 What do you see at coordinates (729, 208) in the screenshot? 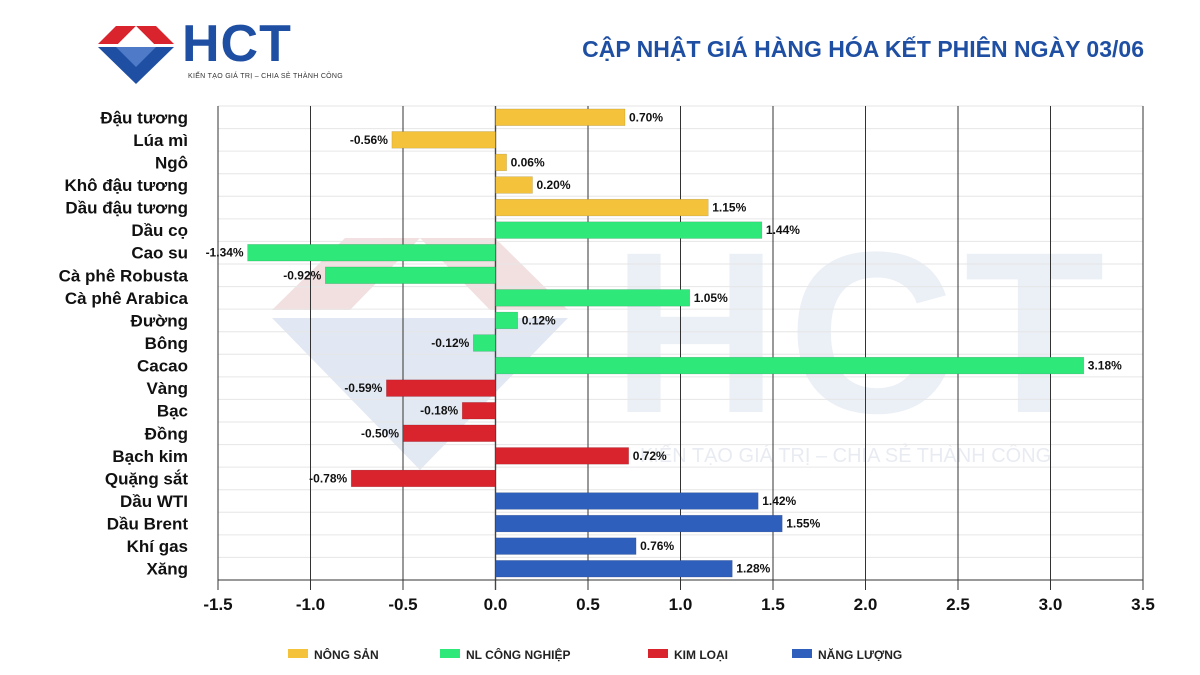
I see `value-label: 1.15%` at bounding box center [729, 208].